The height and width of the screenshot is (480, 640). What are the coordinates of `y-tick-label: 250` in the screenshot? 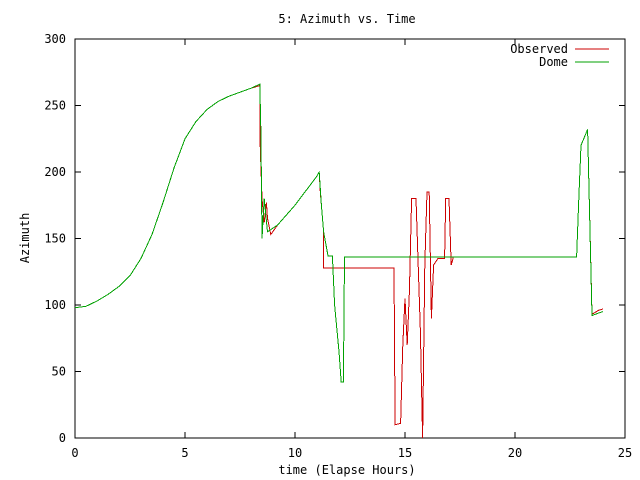 It's located at (55, 106).